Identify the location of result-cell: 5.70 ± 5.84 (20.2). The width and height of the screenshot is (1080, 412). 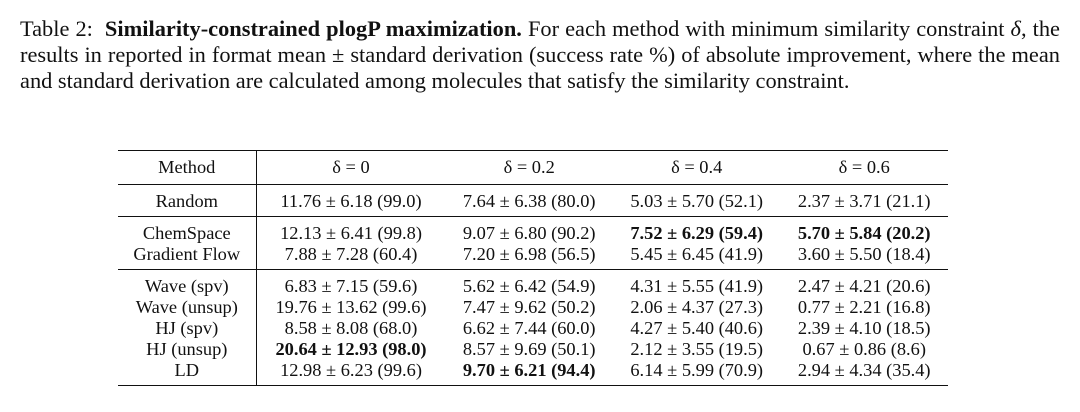
(864, 233).